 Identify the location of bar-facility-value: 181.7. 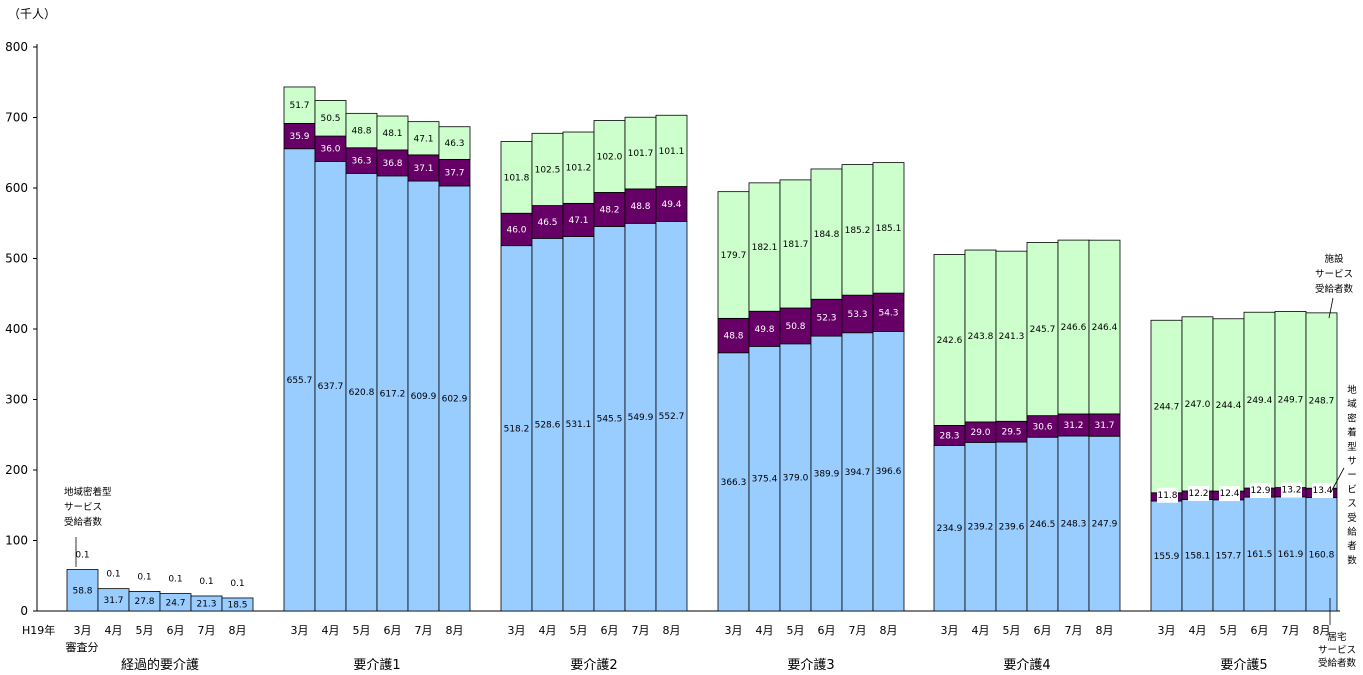
(796, 245).